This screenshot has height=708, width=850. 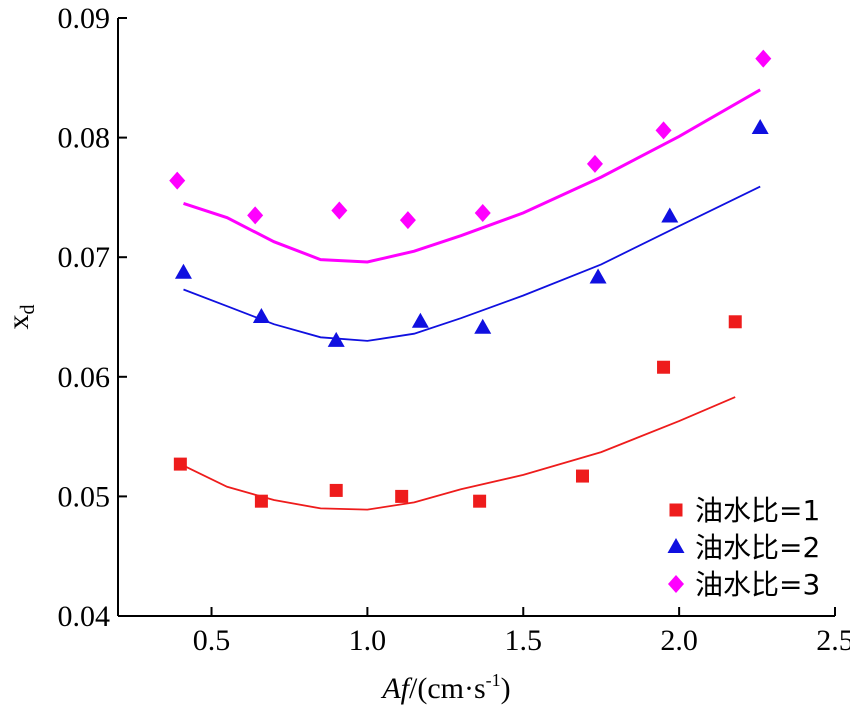 I want to click on y-tick-label: 0.08, so click(x=84, y=138).